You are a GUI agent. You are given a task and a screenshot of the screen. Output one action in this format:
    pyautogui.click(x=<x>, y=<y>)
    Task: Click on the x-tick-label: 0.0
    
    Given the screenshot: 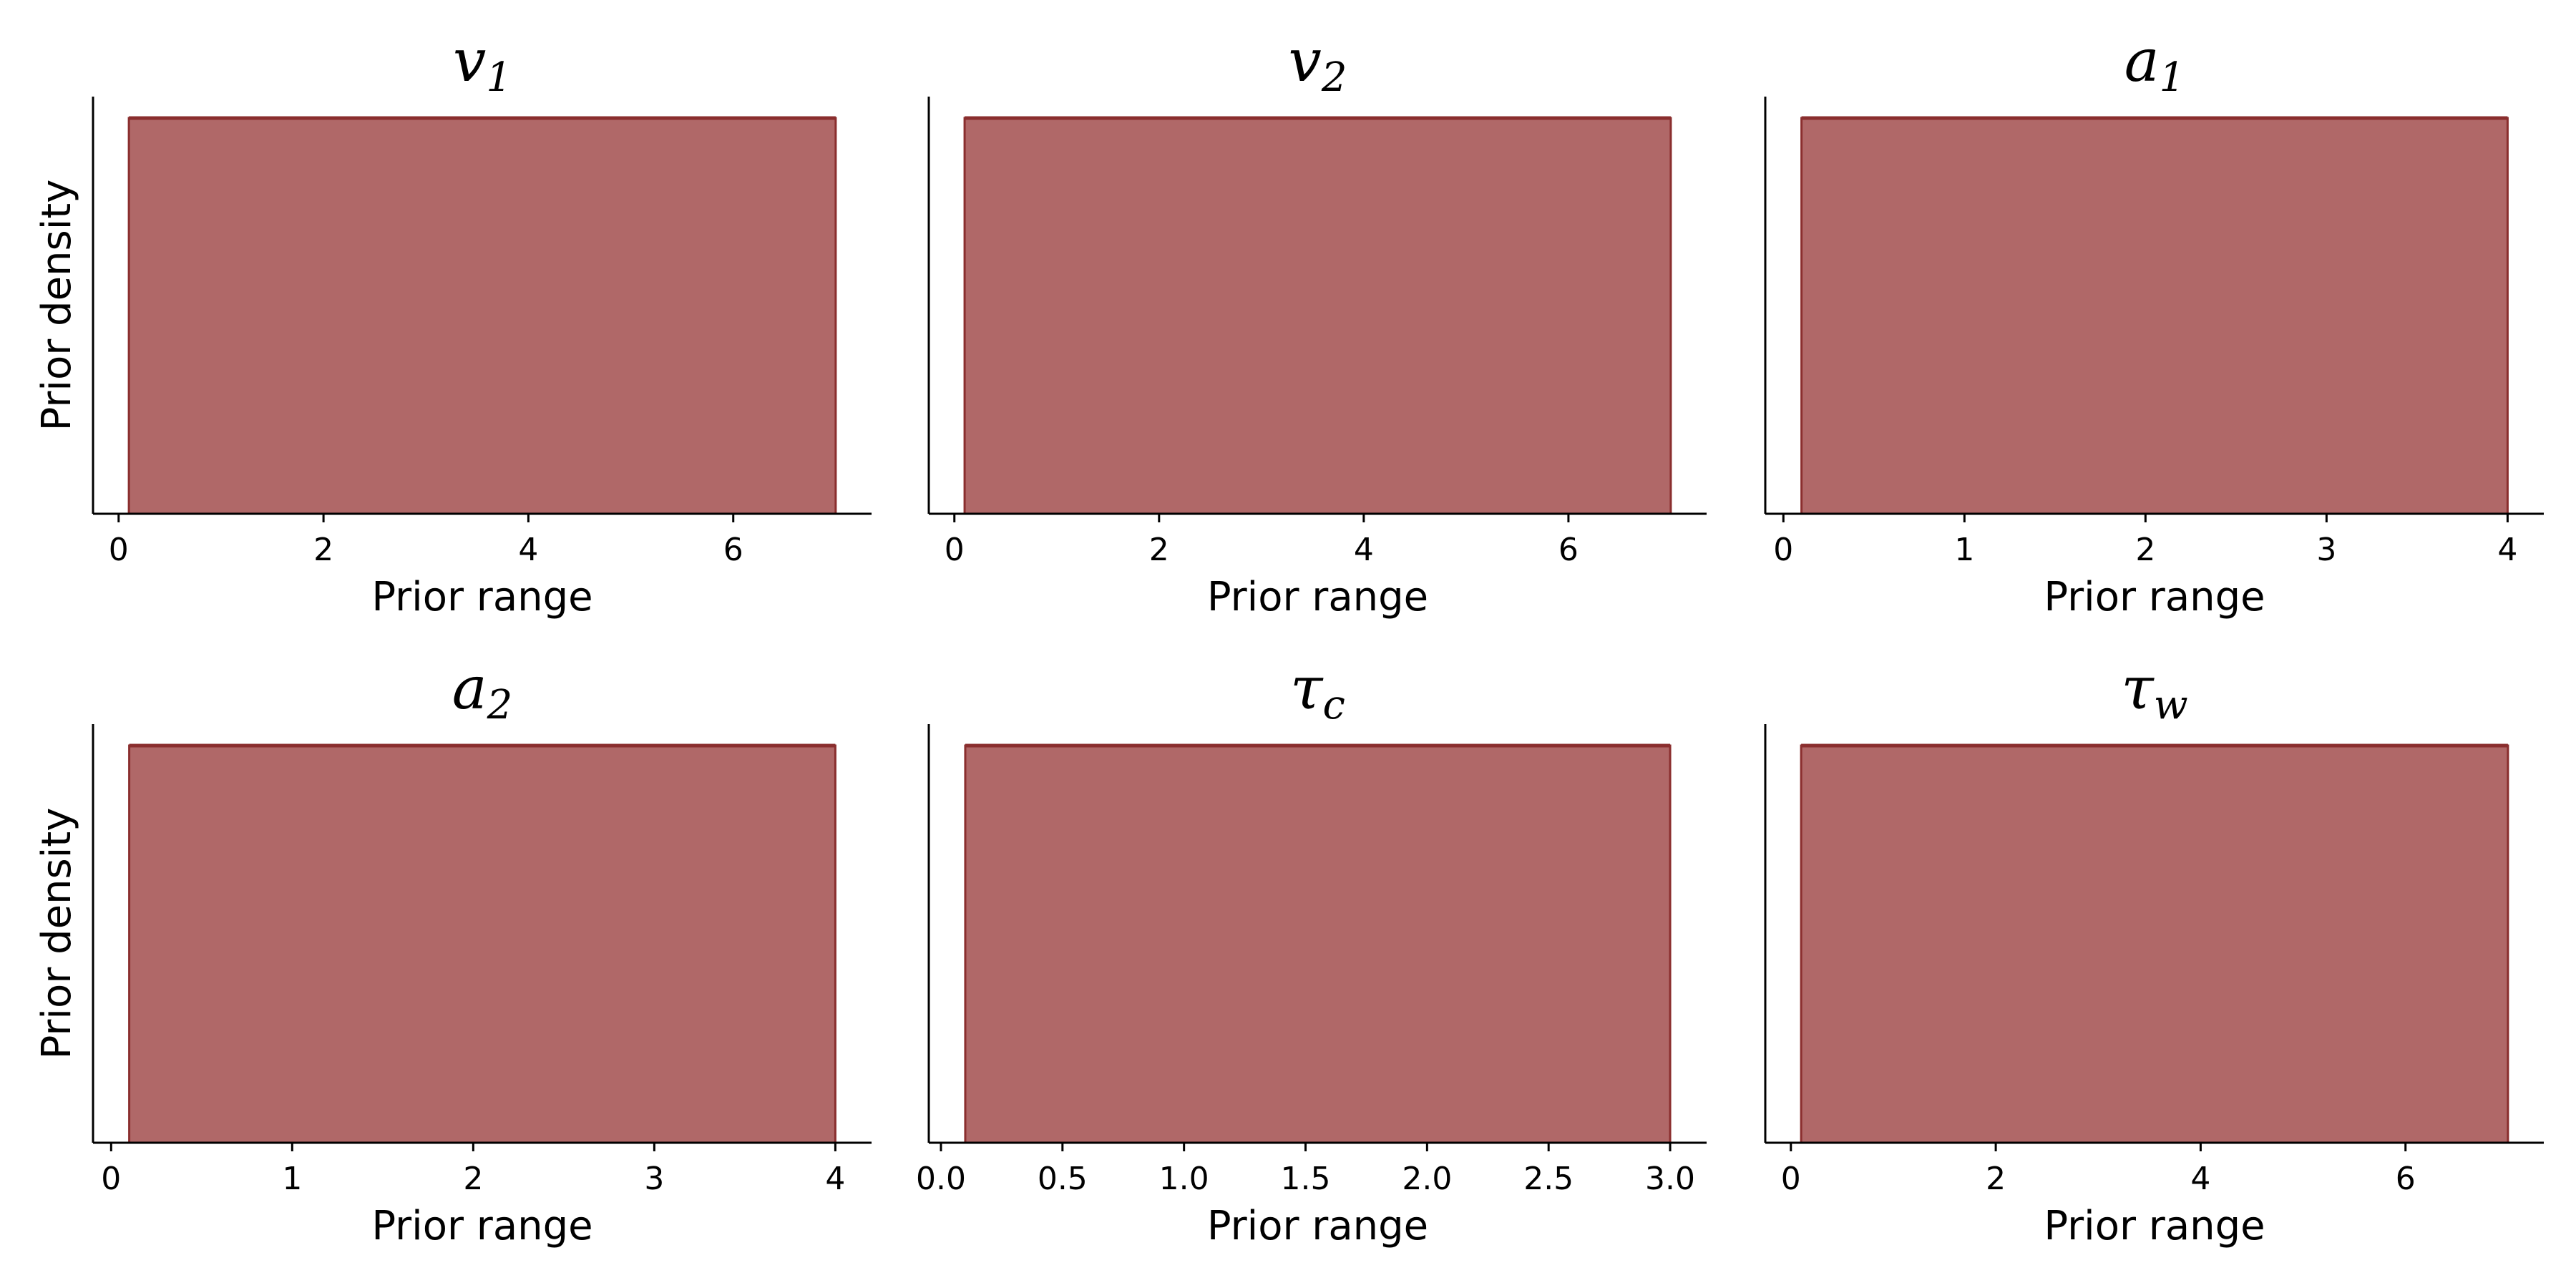 What is the action you would take?
    pyautogui.click(x=941, y=1179)
    